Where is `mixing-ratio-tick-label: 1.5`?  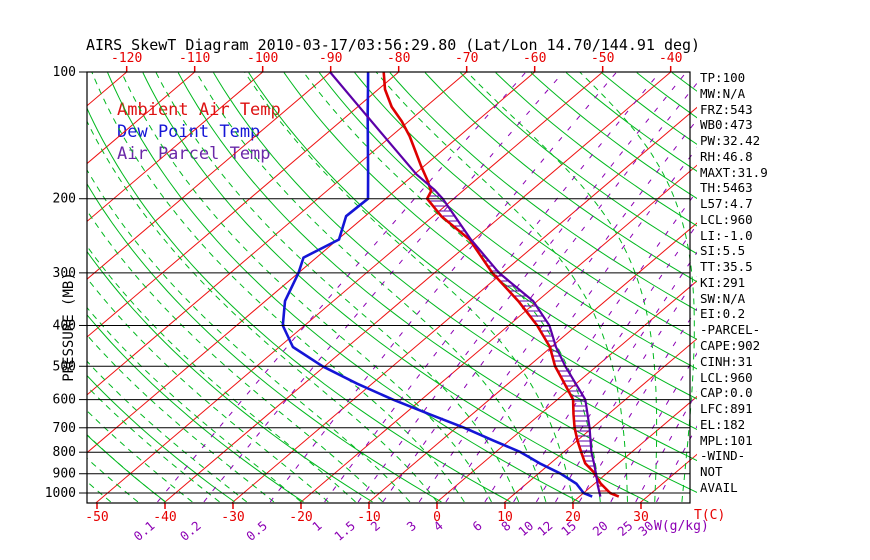 mixing-ratio-tick-label: 1.5 is located at coordinates (344, 531).